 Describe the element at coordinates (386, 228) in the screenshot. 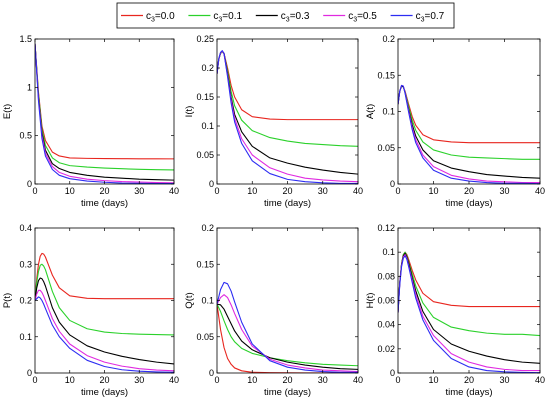

I see `y-tick-label: 0.12` at that location.